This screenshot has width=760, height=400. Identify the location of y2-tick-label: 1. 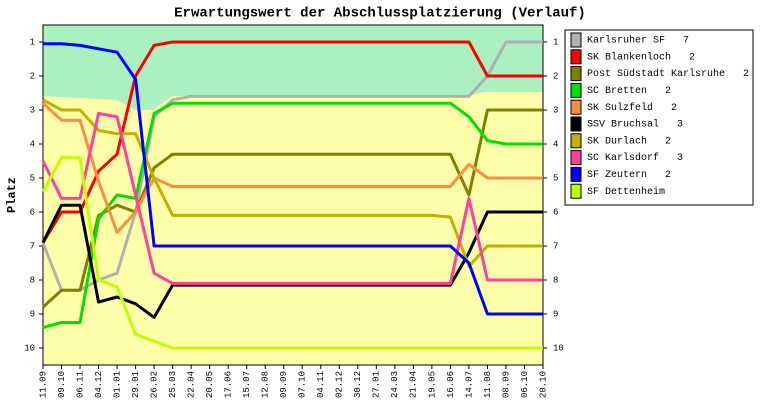
(555, 42).